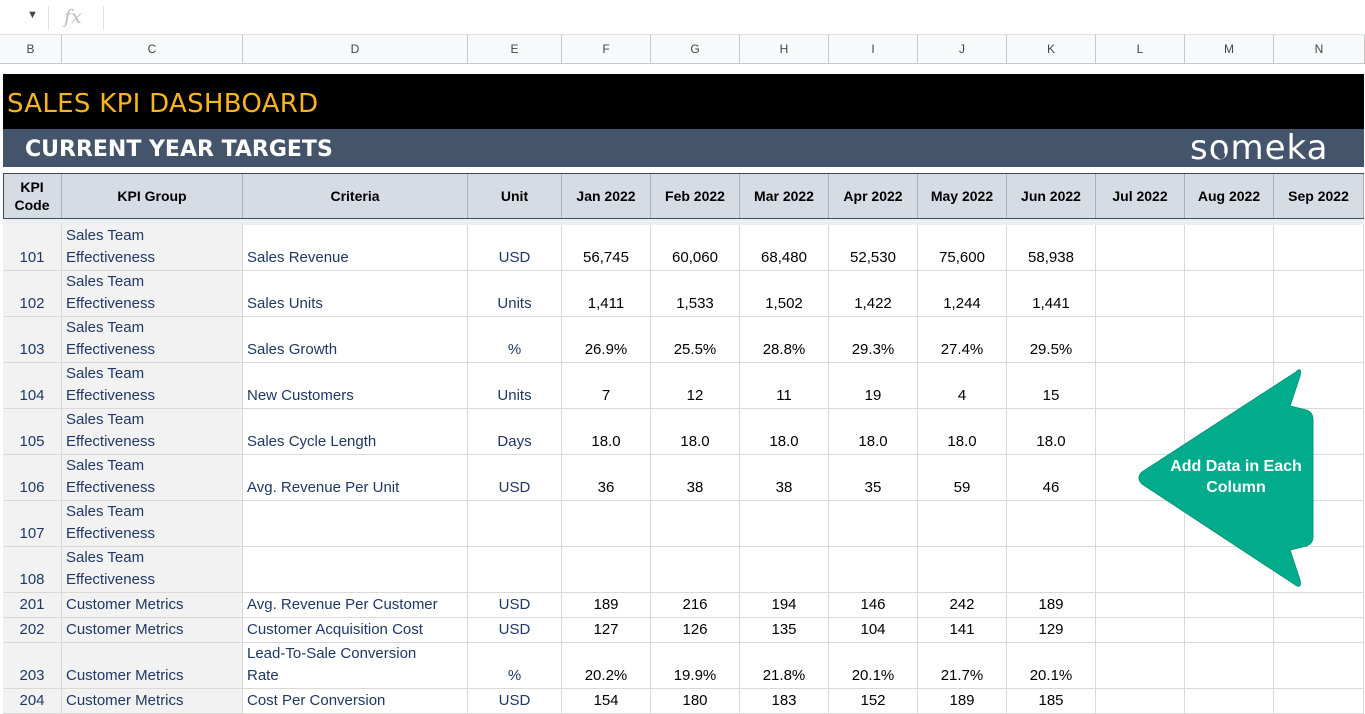  Describe the element at coordinates (730, 18) in the screenshot. I see `formula-input` at that location.